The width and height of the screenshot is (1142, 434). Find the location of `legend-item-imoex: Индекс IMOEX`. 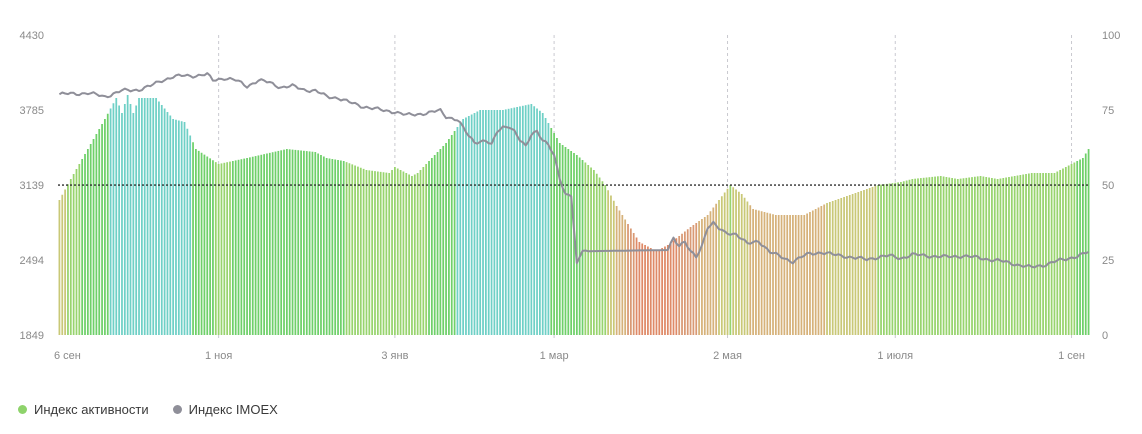

legend-item-imoex: Индекс IMOEX is located at coordinates (225, 409).